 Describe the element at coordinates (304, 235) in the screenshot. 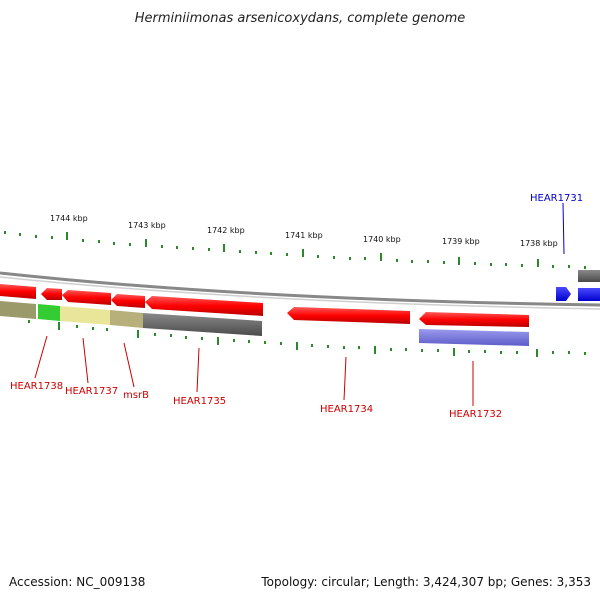

I see `tick-label-1741: 1741 kbp` at that location.